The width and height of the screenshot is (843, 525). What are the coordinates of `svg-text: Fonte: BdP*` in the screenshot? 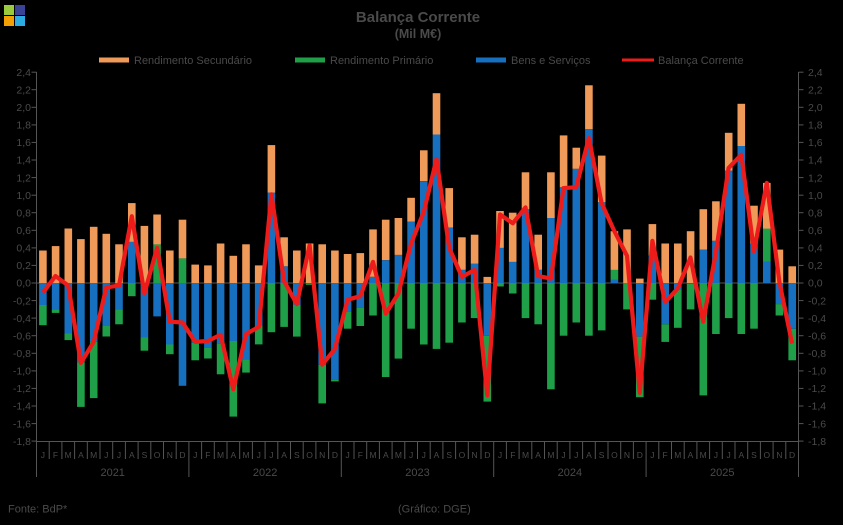 It's located at (38, 510).